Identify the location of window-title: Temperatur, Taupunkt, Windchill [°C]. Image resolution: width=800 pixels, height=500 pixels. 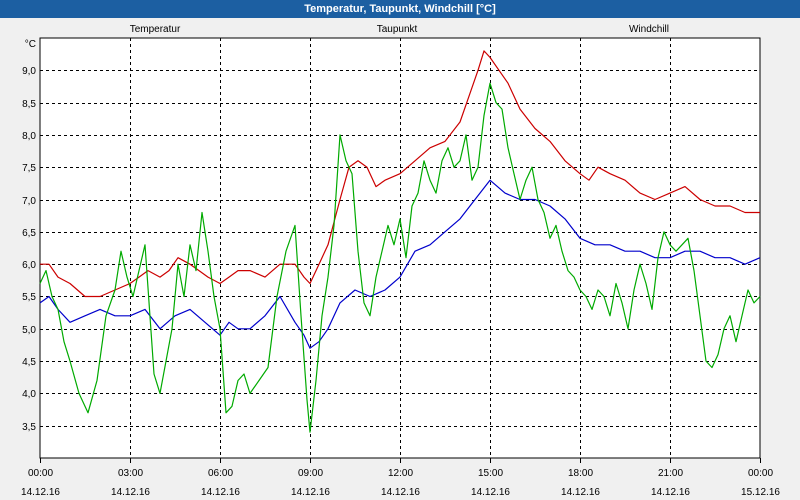
(400, 9).